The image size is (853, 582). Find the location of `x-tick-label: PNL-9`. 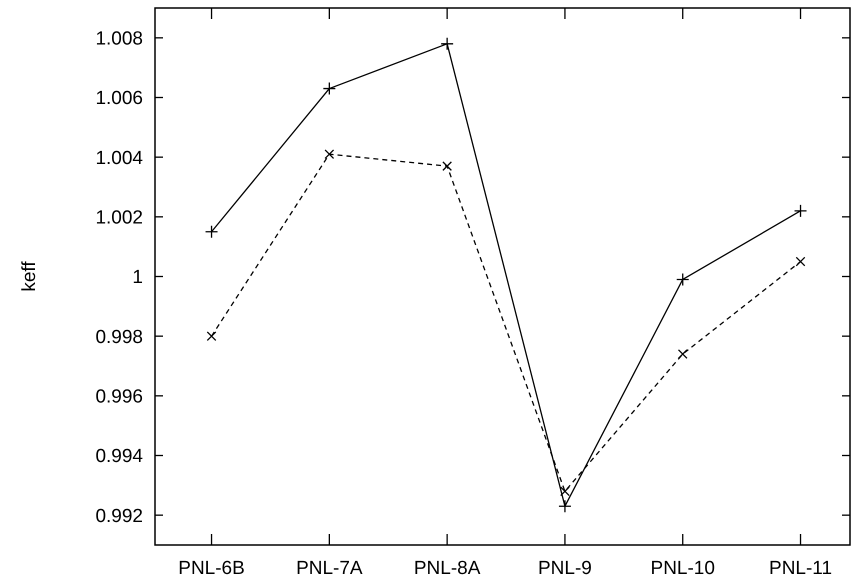

x-tick-label: PNL-9 is located at coordinates (565, 568).